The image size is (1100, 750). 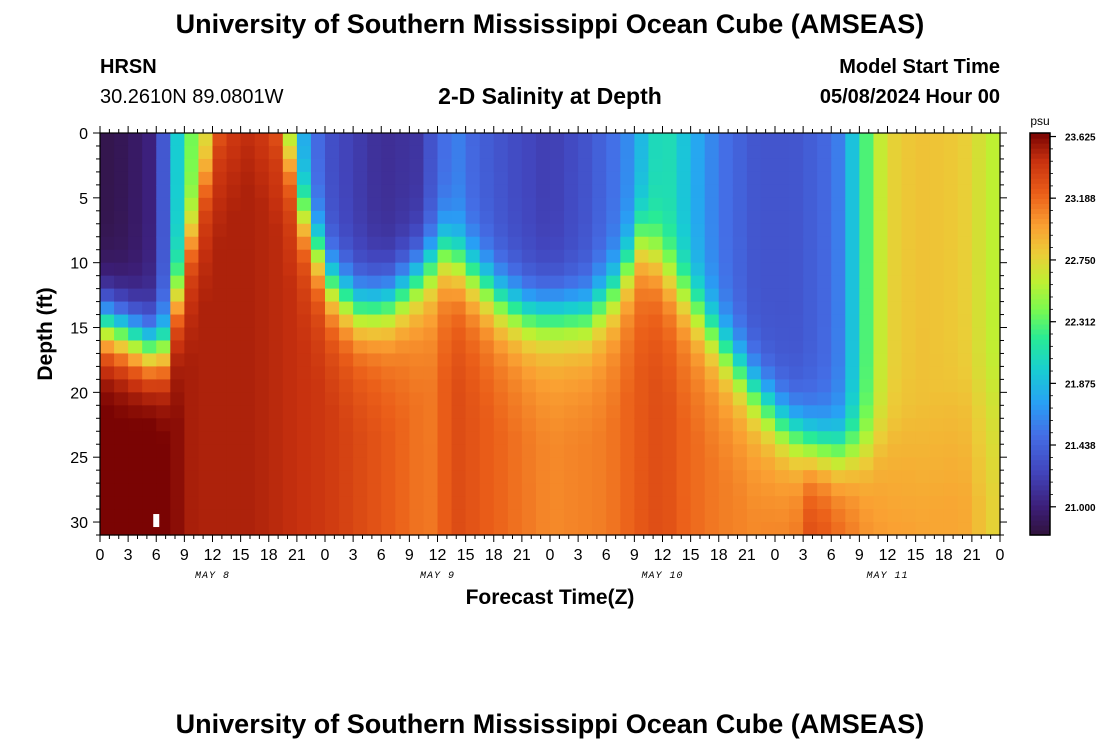 What do you see at coordinates (466, 555) in the screenshot?
I see `x-tick-label: 15` at bounding box center [466, 555].